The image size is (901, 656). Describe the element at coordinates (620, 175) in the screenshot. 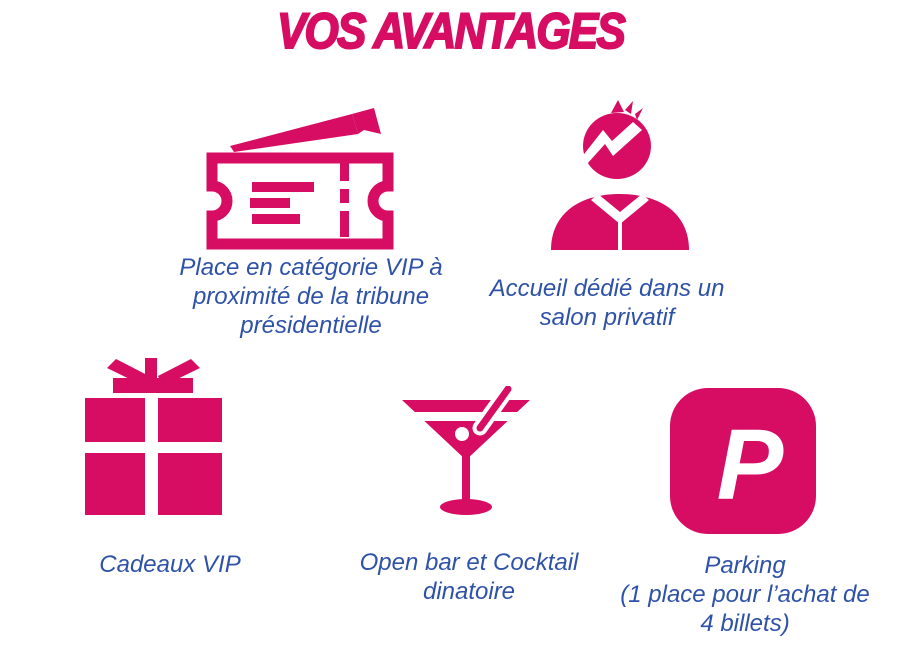

I see `person-icon` at that location.